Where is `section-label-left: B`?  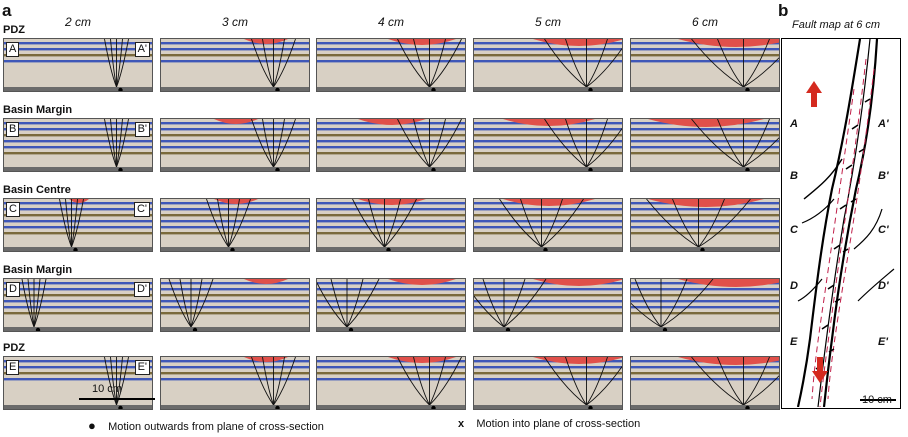 section-label-left: B is located at coordinates (13, 129).